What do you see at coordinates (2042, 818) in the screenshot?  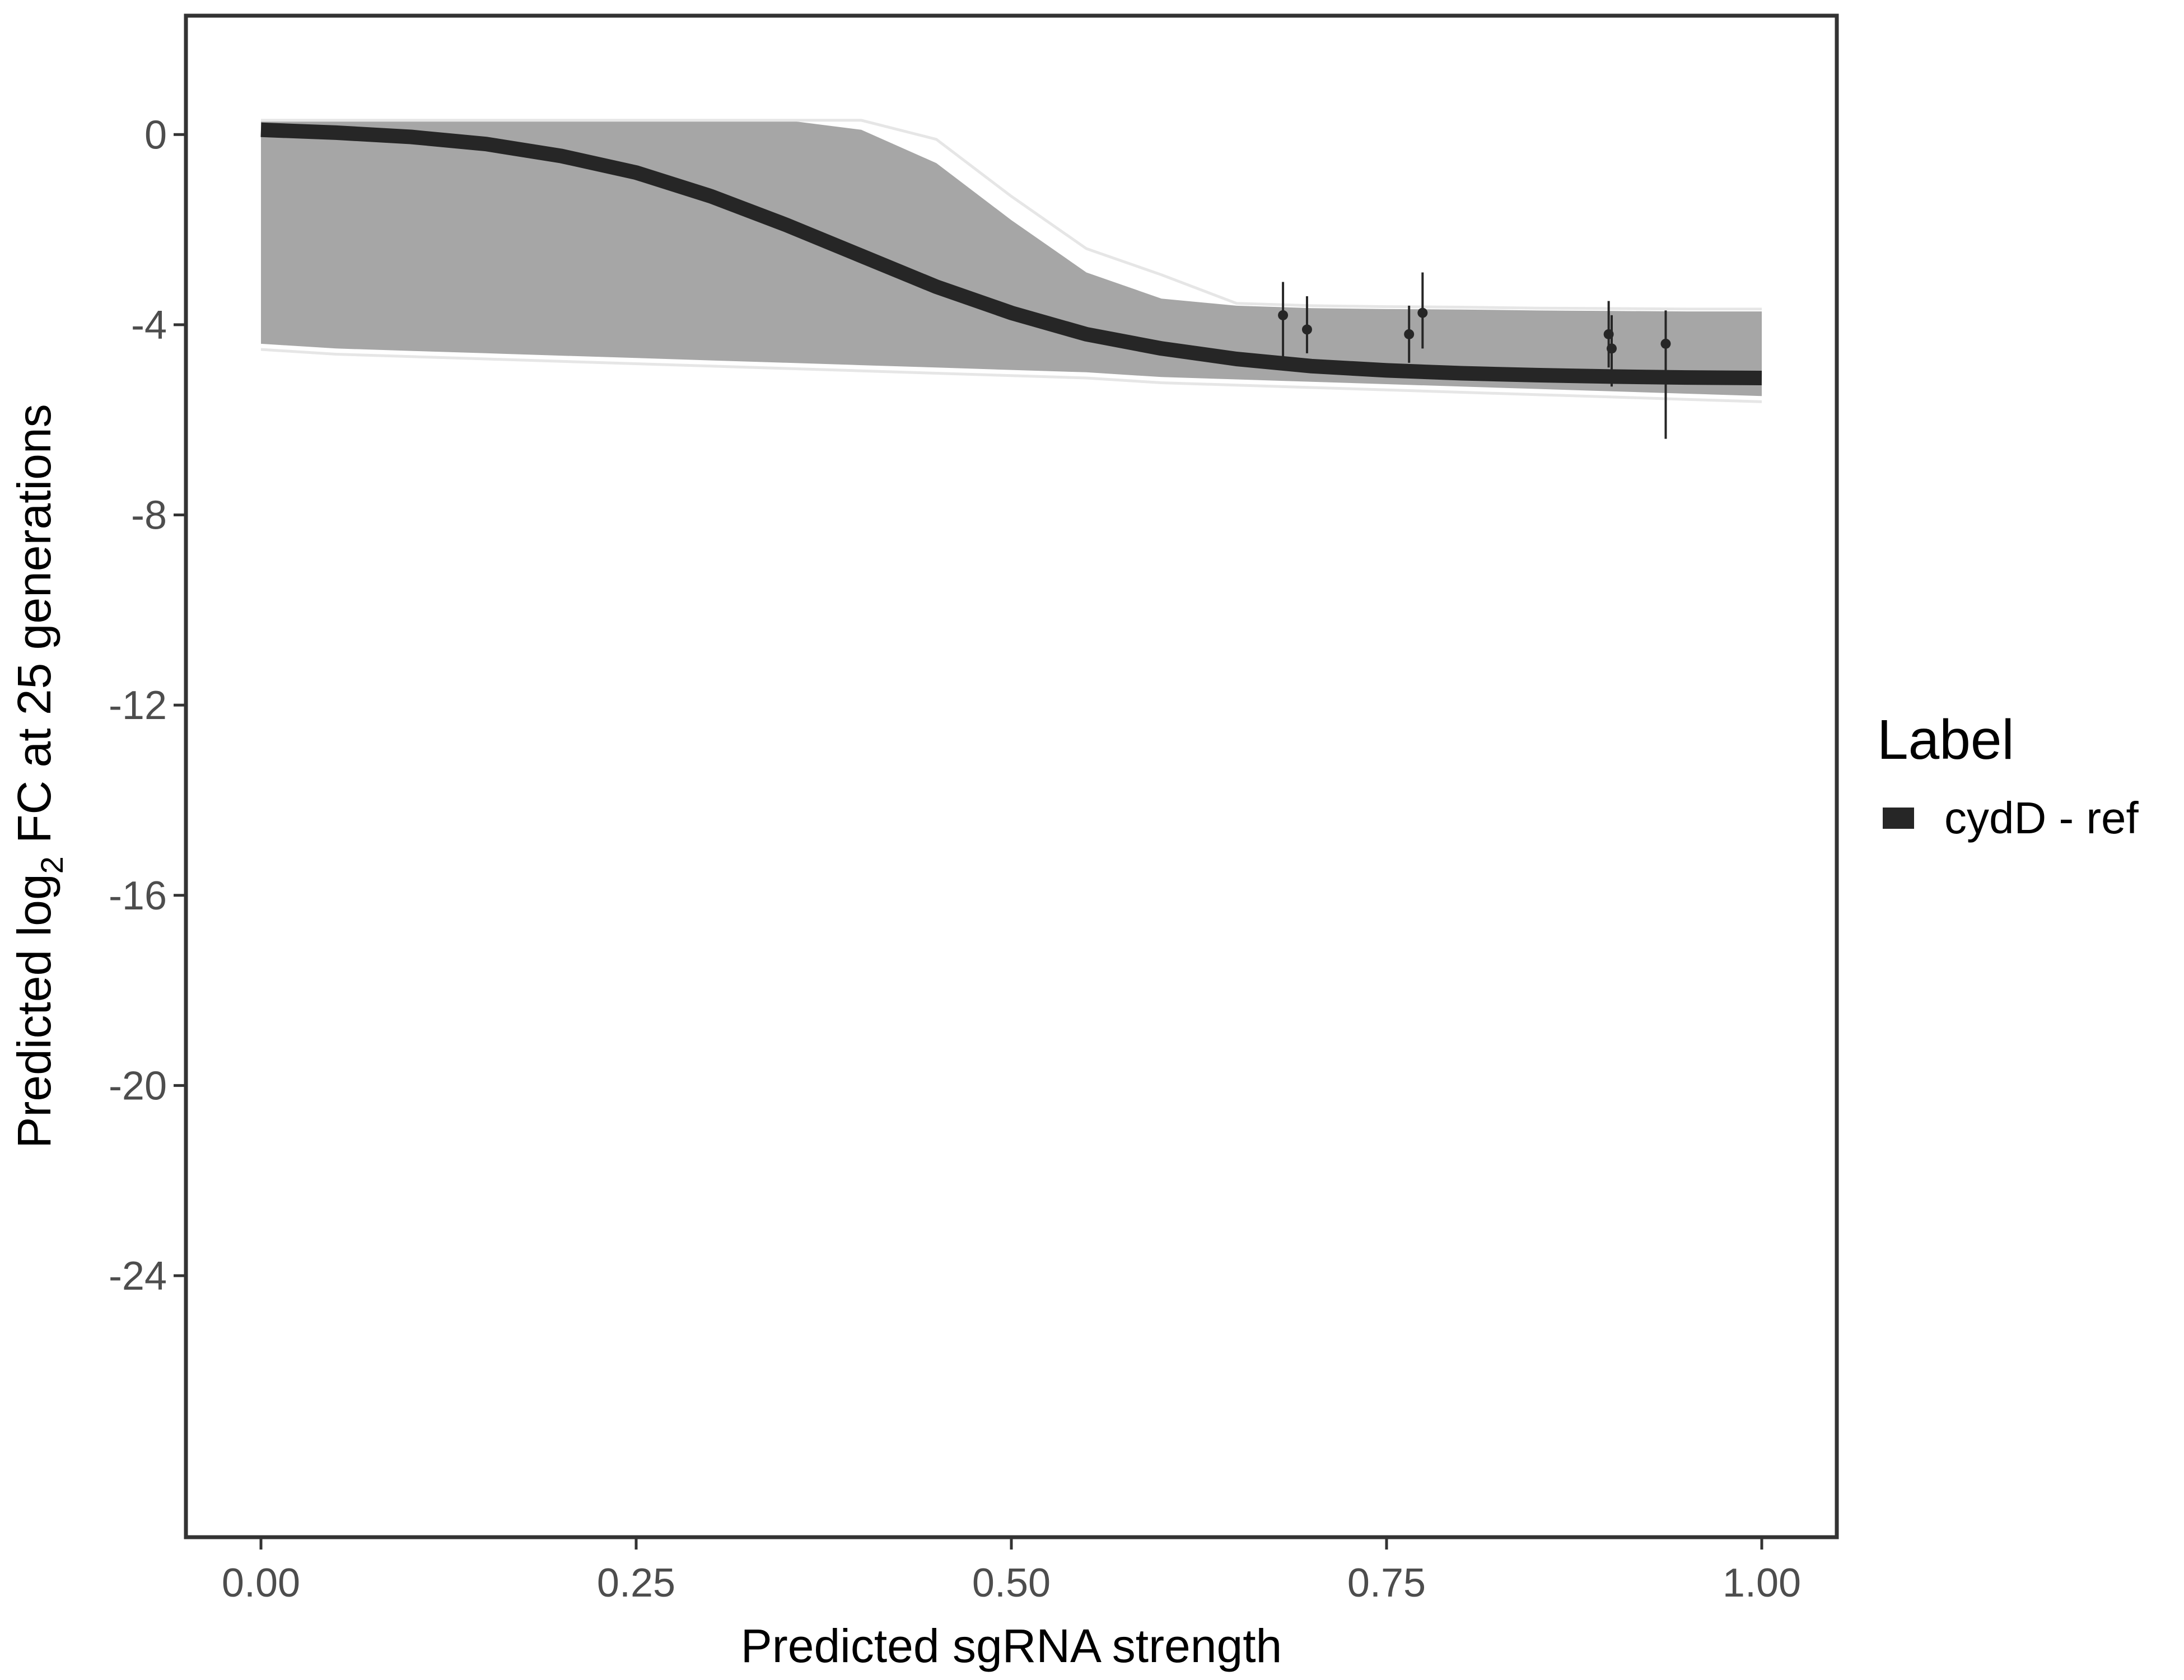 I see `legend-label-cydd-ref: cydD - ref` at bounding box center [2042, 818].